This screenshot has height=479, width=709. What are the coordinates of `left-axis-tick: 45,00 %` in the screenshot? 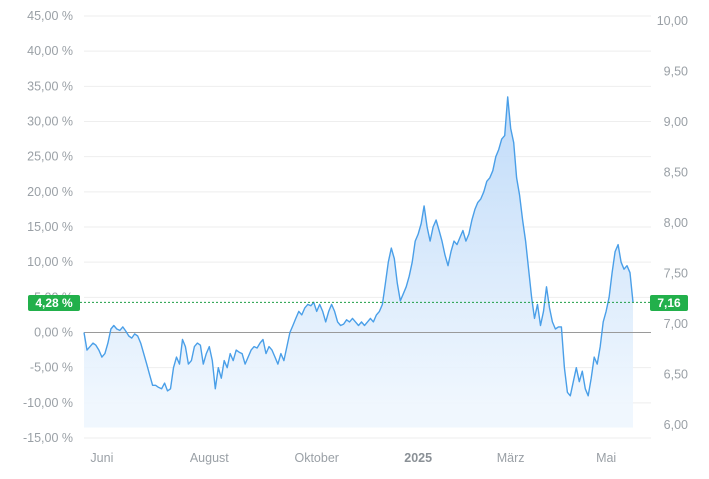 It's located at (50, 16).